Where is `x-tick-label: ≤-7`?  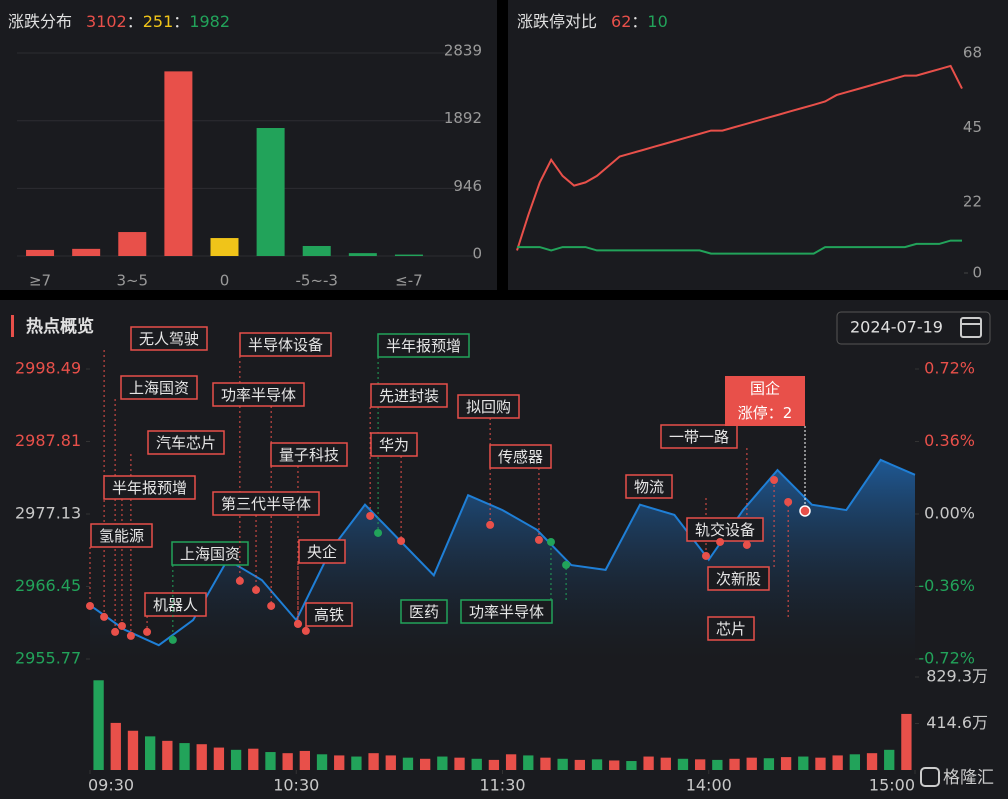
x-tick-label: ≤-7 is located at coordinates (409, 281).